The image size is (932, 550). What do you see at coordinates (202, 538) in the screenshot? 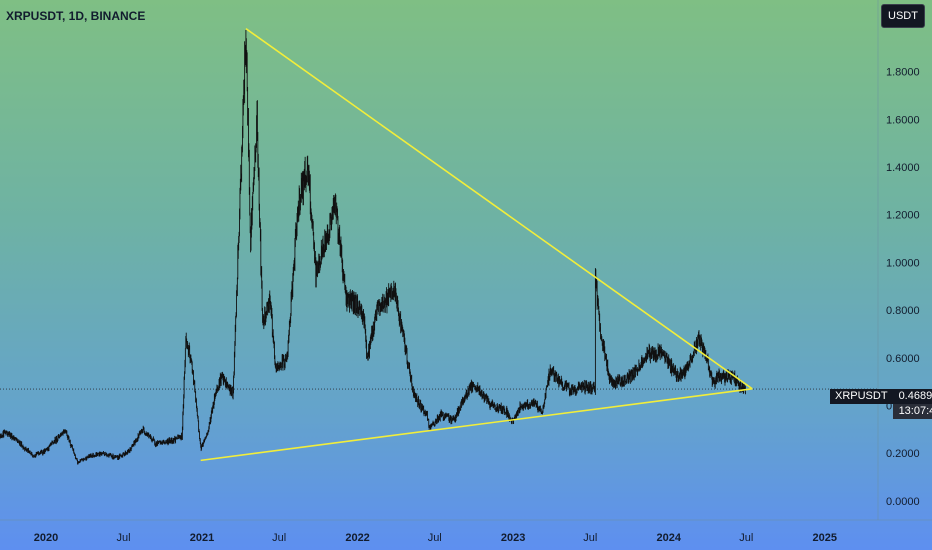
I see `time-tick-label: 2021` at bounding box center [202, 538].